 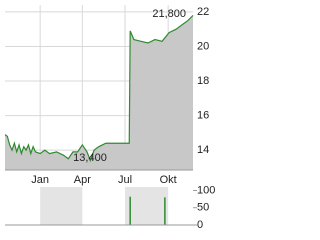 What do you see at coordinates (40, 180) in the screenshot?
I see `x-tick-label: Jan` at bounding box center [40, 180].